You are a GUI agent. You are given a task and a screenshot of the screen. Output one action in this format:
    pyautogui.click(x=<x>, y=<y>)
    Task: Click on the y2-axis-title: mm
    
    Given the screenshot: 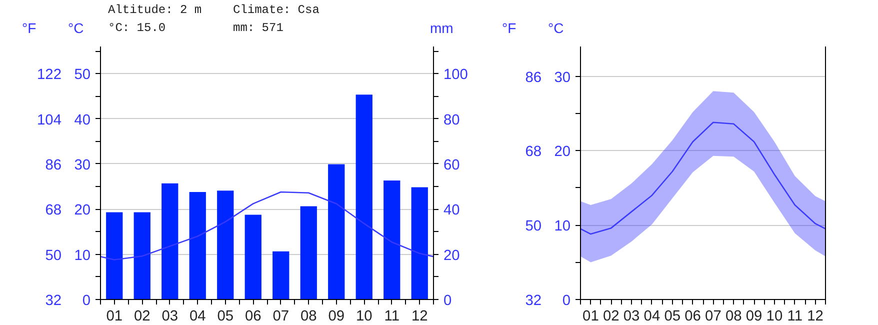 What is the action you would take?
    pyautogui.click(x=442, y=28)
    